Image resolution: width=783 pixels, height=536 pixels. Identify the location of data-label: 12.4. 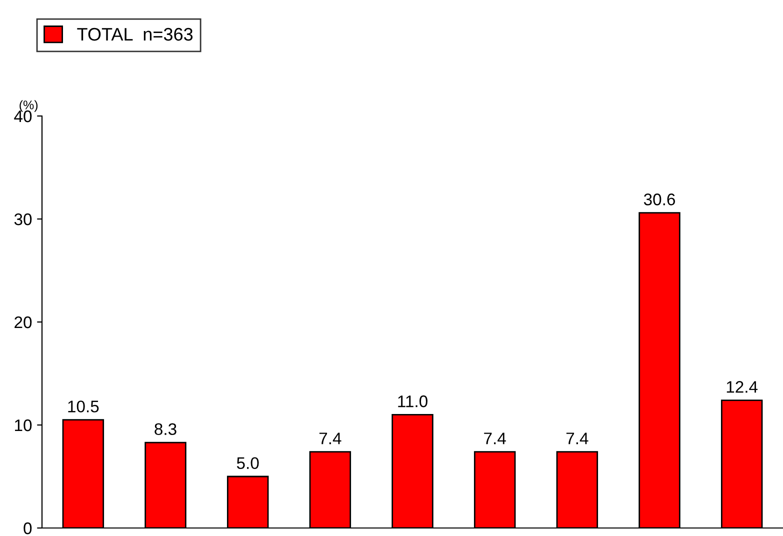
(742, 387).